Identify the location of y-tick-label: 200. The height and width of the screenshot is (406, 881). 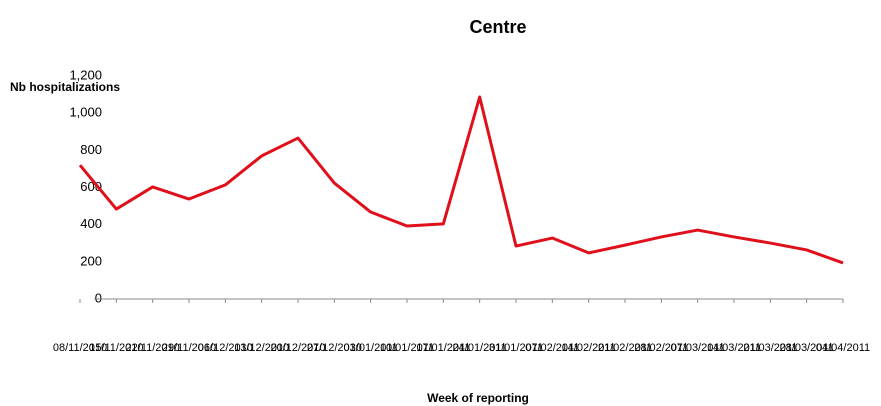
(91, 260).